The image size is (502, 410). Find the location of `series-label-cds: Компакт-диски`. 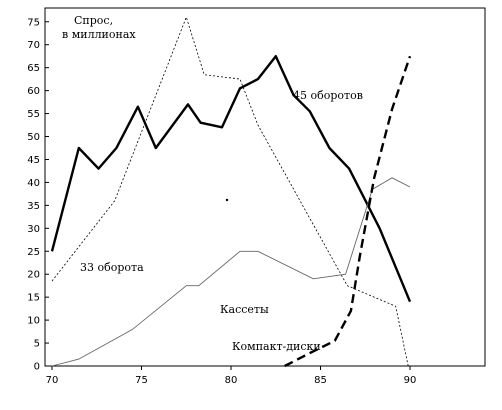

series-label-cds: Компакт-диски is located at coordinates (276, 346).